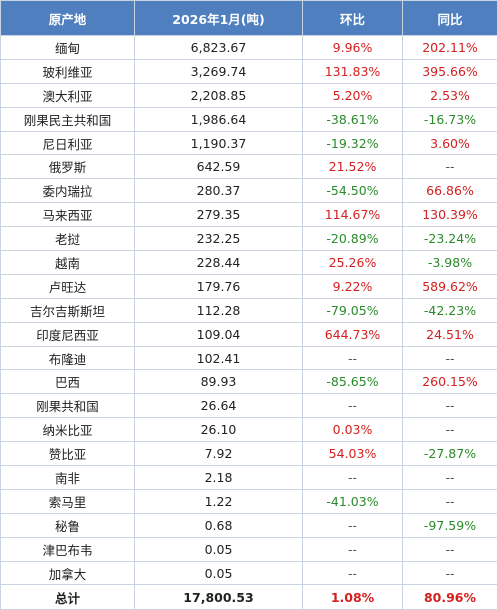 This screenshot has width=497, height=610. I want to click on table-row: 委内瑞拉 280.37 -54.50% 66.86%, so click(248, 191).